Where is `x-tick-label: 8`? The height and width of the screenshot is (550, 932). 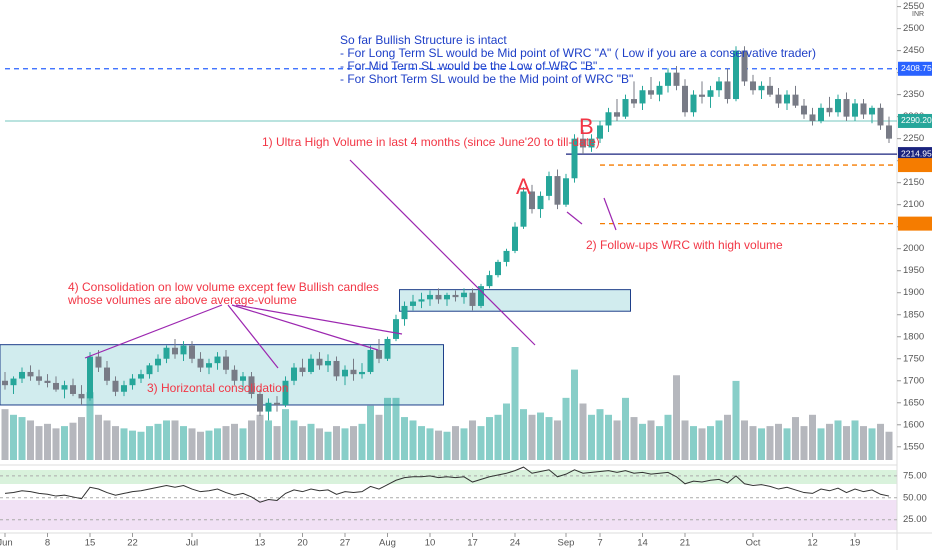
x-tick-label: 8 is located at coordinates (47, 543).